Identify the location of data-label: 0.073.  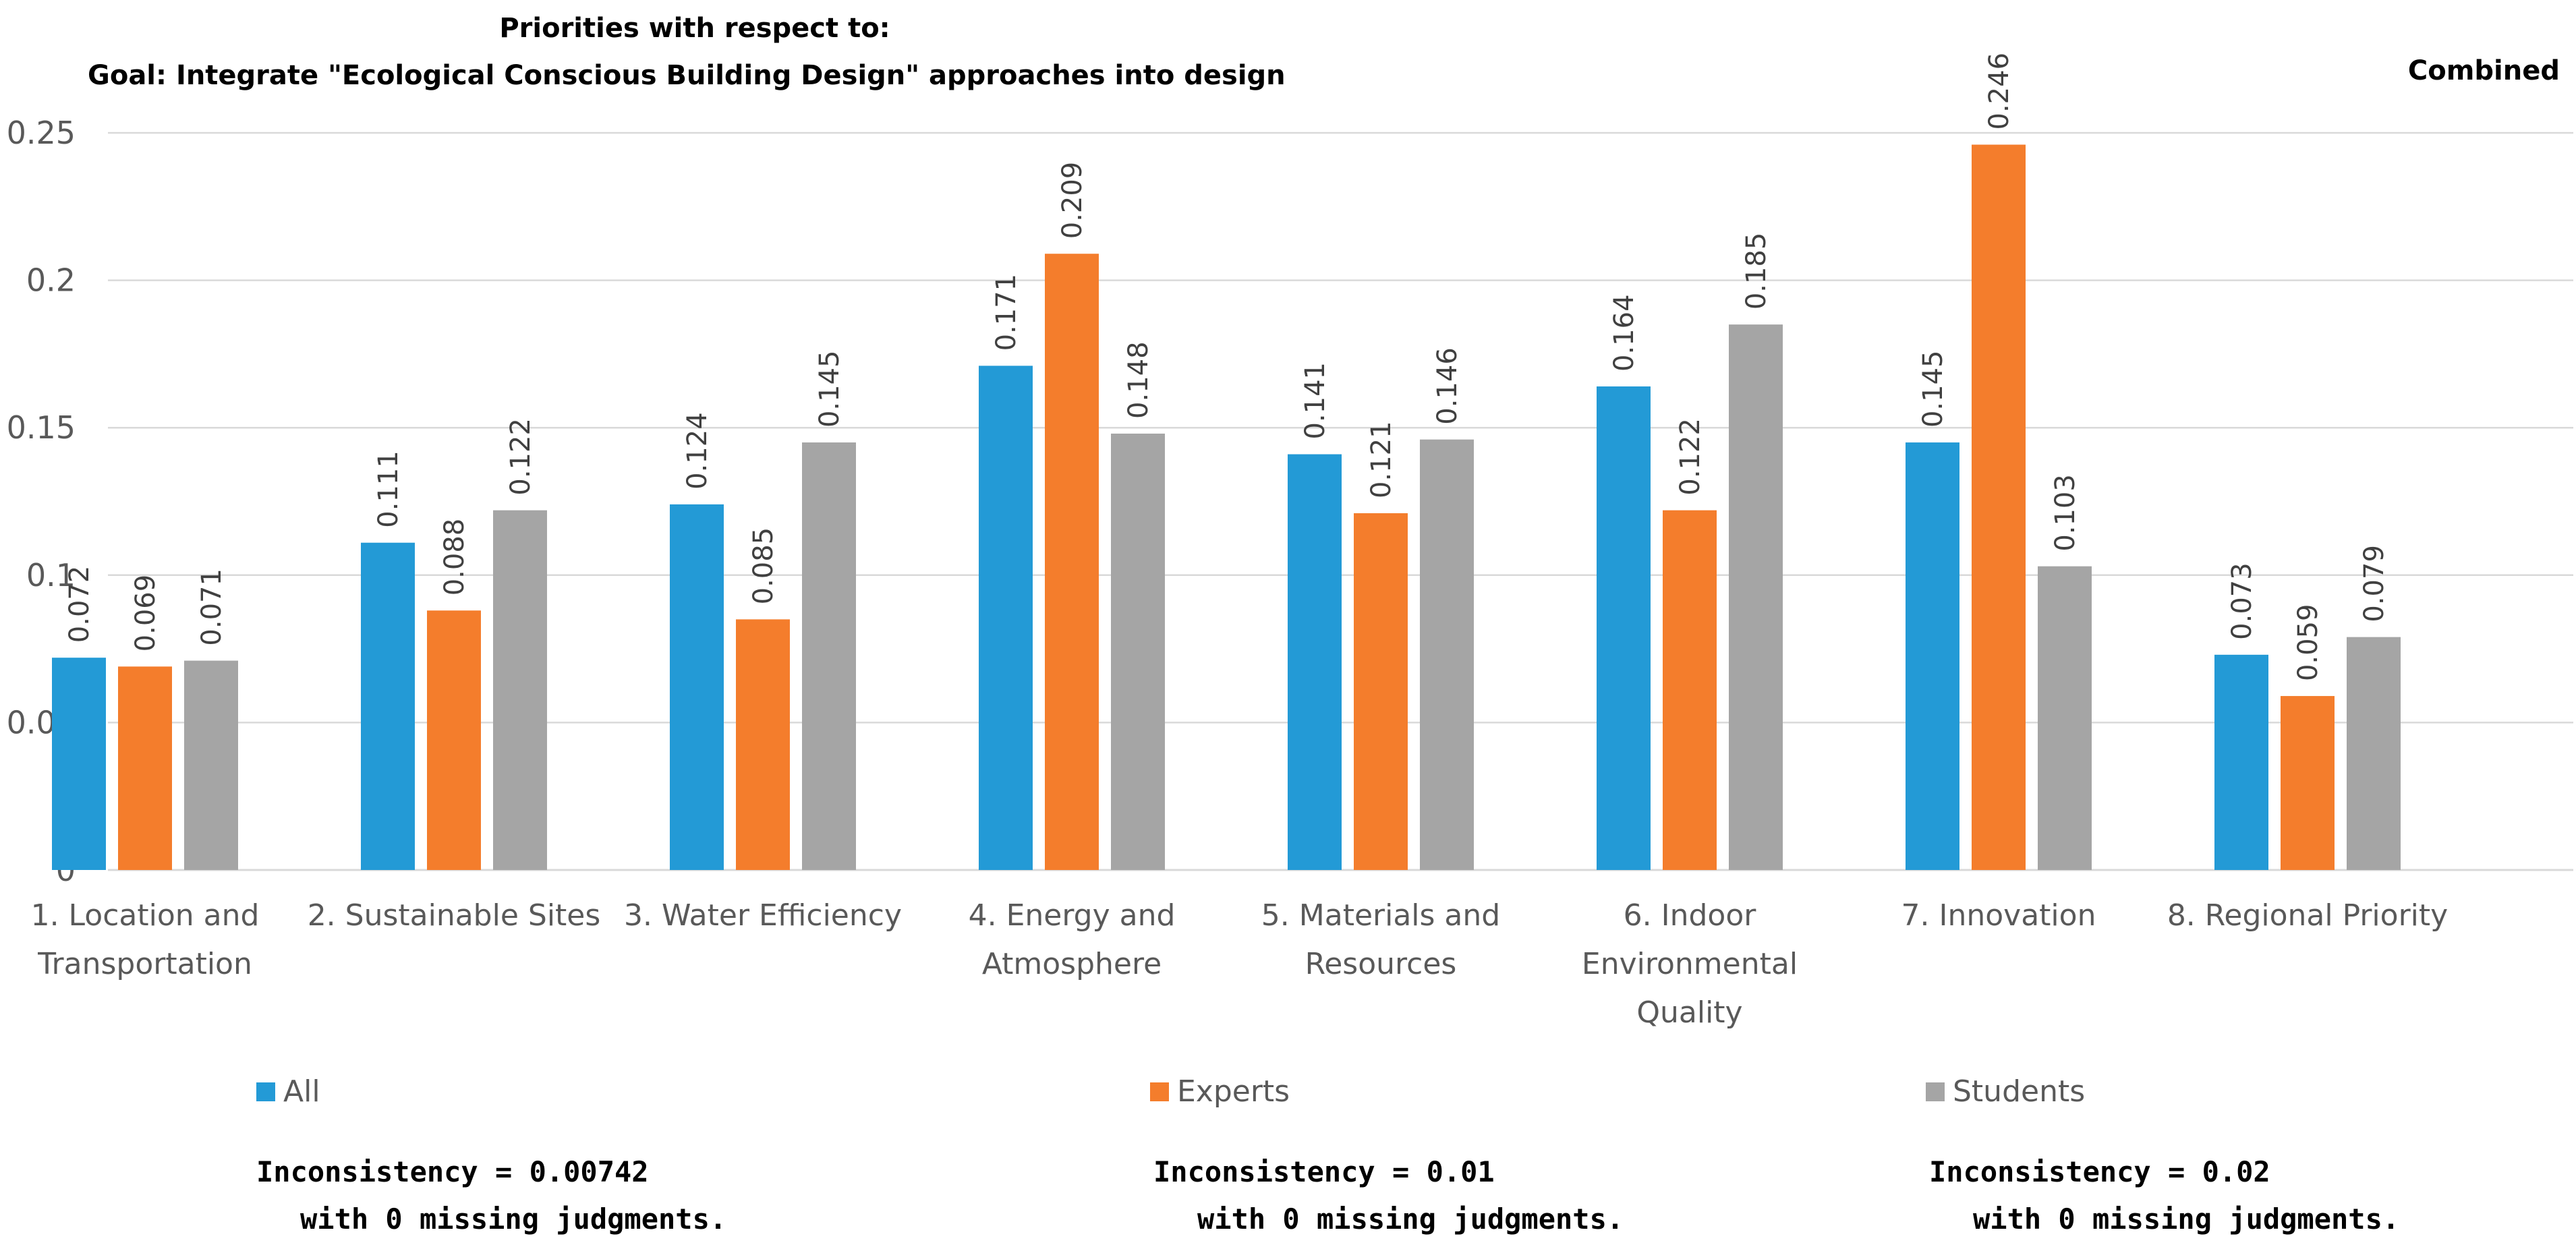
(2242, 601).